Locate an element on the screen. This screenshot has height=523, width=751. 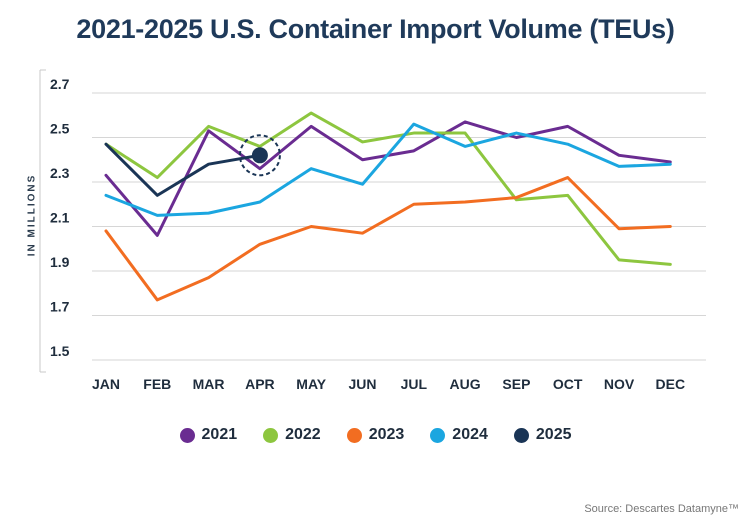
legend-item-2021: 2021 is located at coordinates (208, 435).